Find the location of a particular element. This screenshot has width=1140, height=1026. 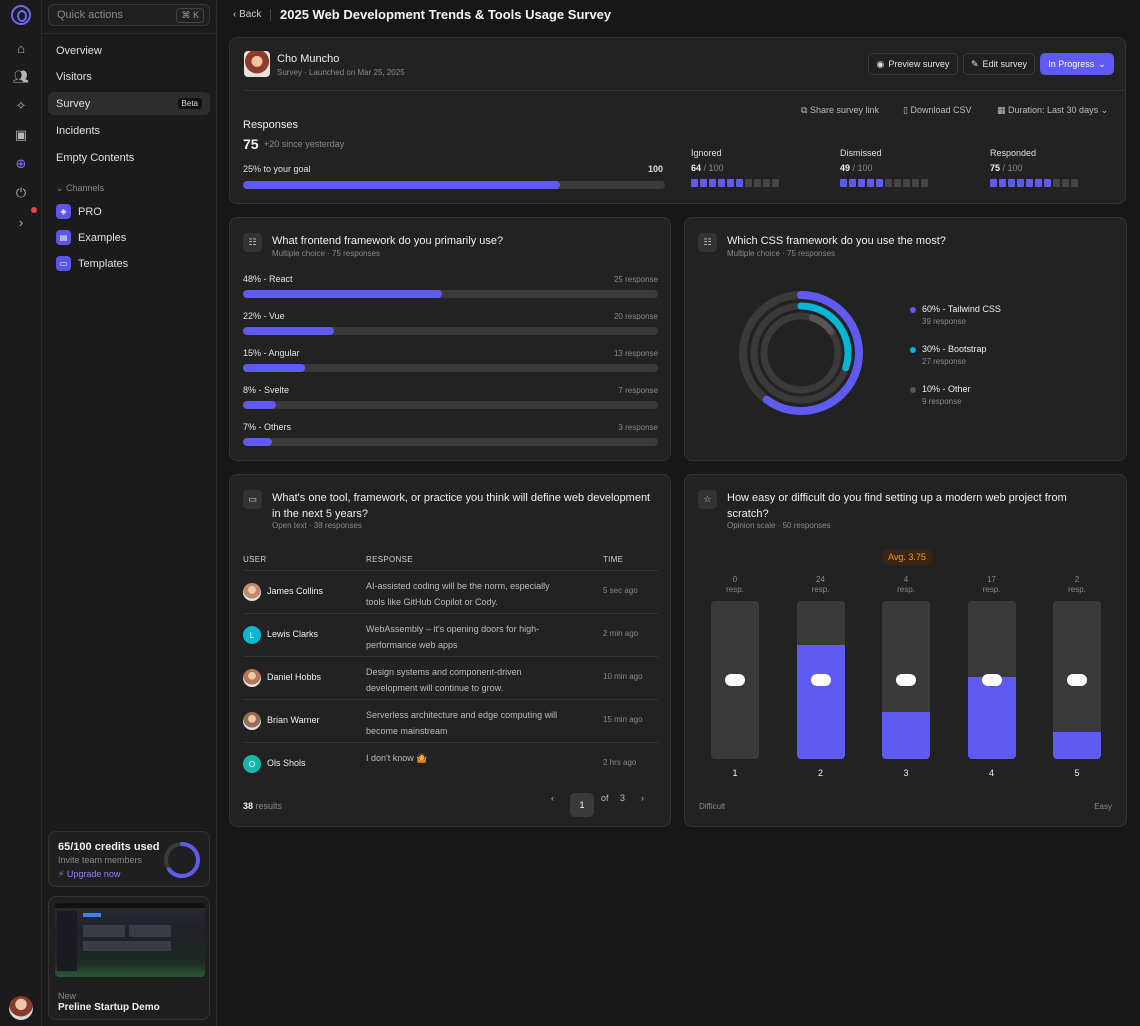

upgrade-link: ⚡︎ Upgrade now is located at coordinates (89, 874).